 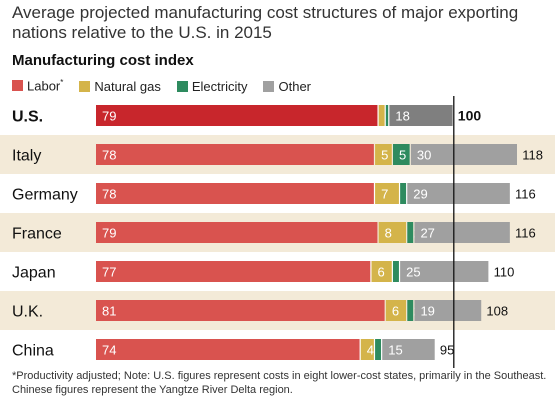 I want to click on total-label-china: 95, so click(x=447, y=350).